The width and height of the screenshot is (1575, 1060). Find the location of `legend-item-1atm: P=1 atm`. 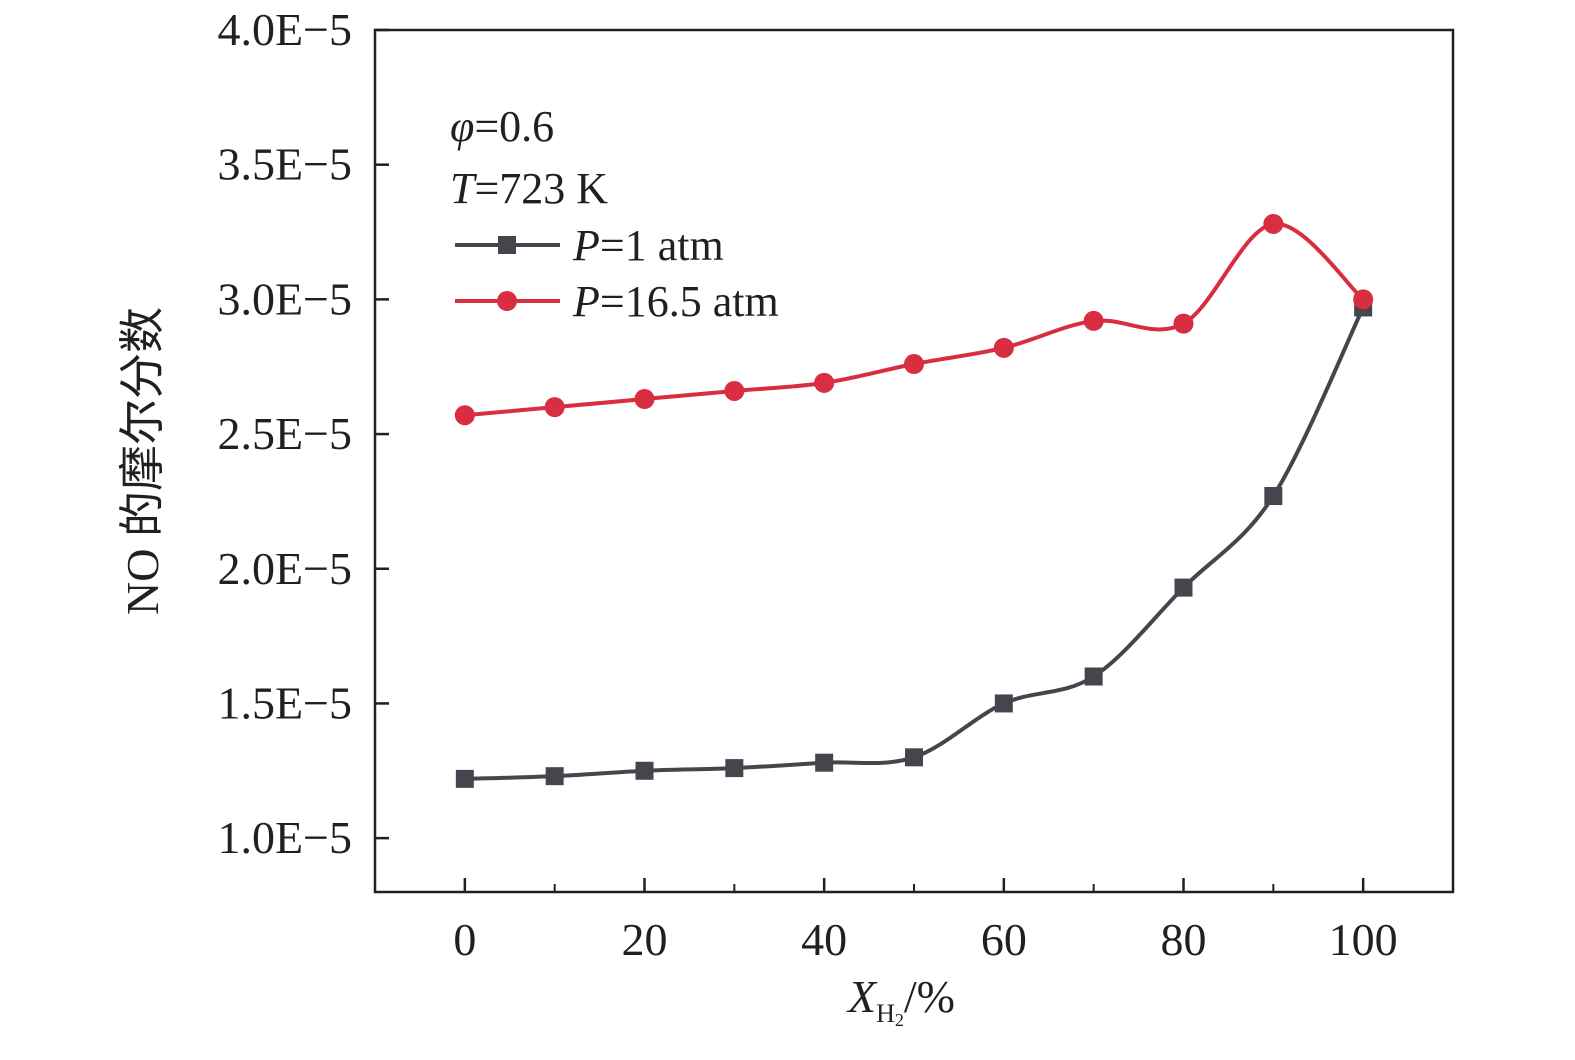

legend-item-1atm: P=1 atm is located at coordinates (589, 245).